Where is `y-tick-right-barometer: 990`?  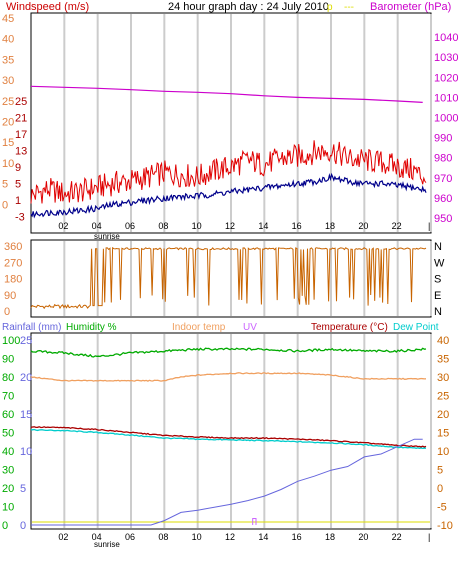 y-tick-right-barometer: 990 is located at coordinates (443, 139).